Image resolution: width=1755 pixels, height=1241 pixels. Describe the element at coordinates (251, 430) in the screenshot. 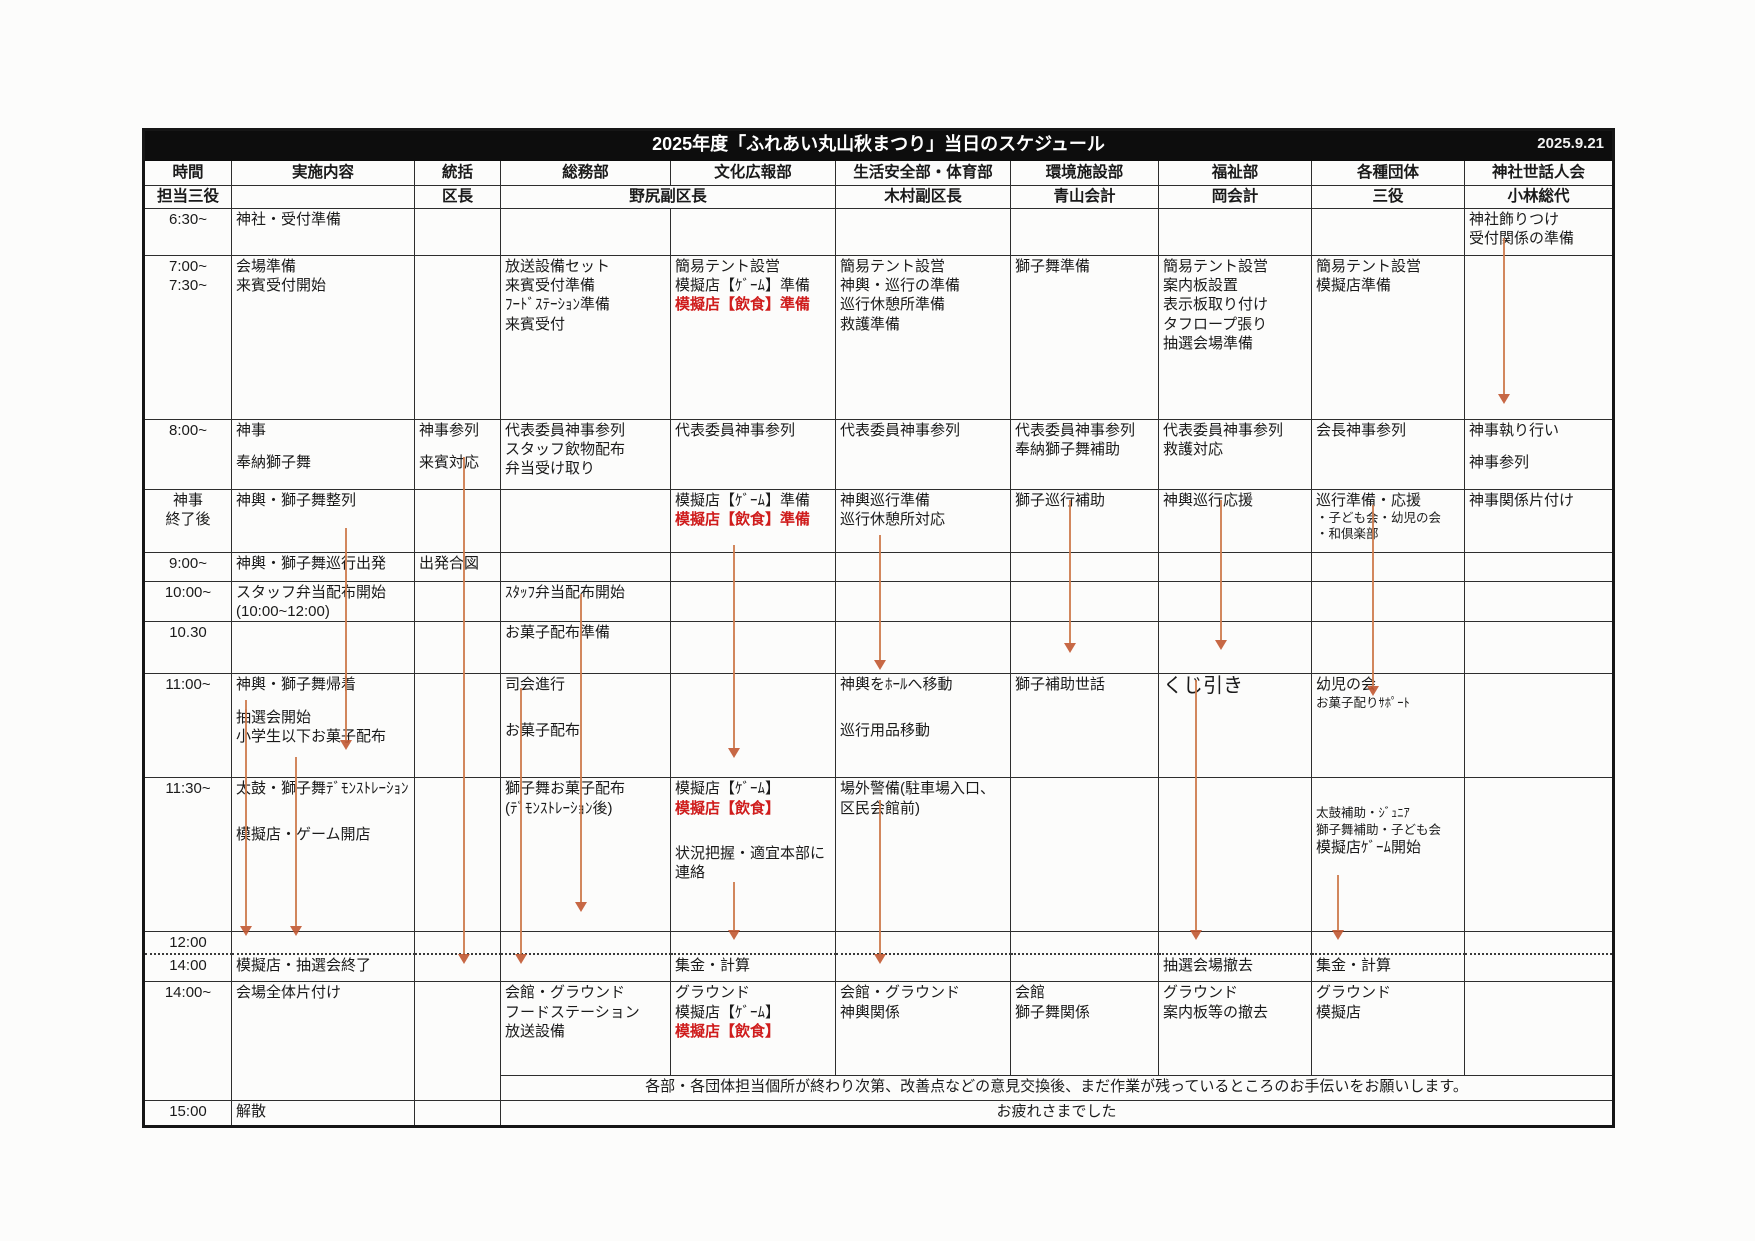

I see `schedule-entry: 神事` at that location.